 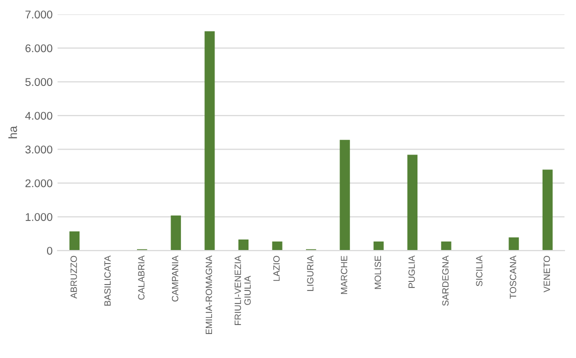 What do you see at coordinates (38, 116) in the screenshot?
I see `y-tick-label: 4.000` at bounding box center [38, 116].